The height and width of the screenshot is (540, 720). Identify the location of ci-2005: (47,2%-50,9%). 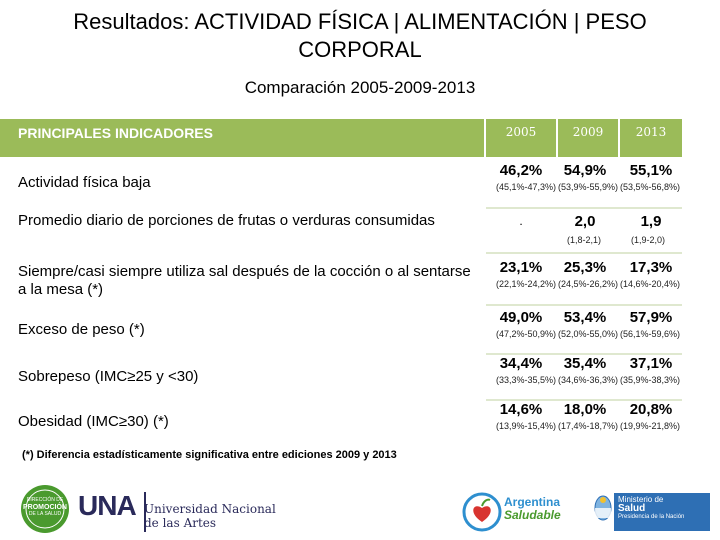
(526, 334).